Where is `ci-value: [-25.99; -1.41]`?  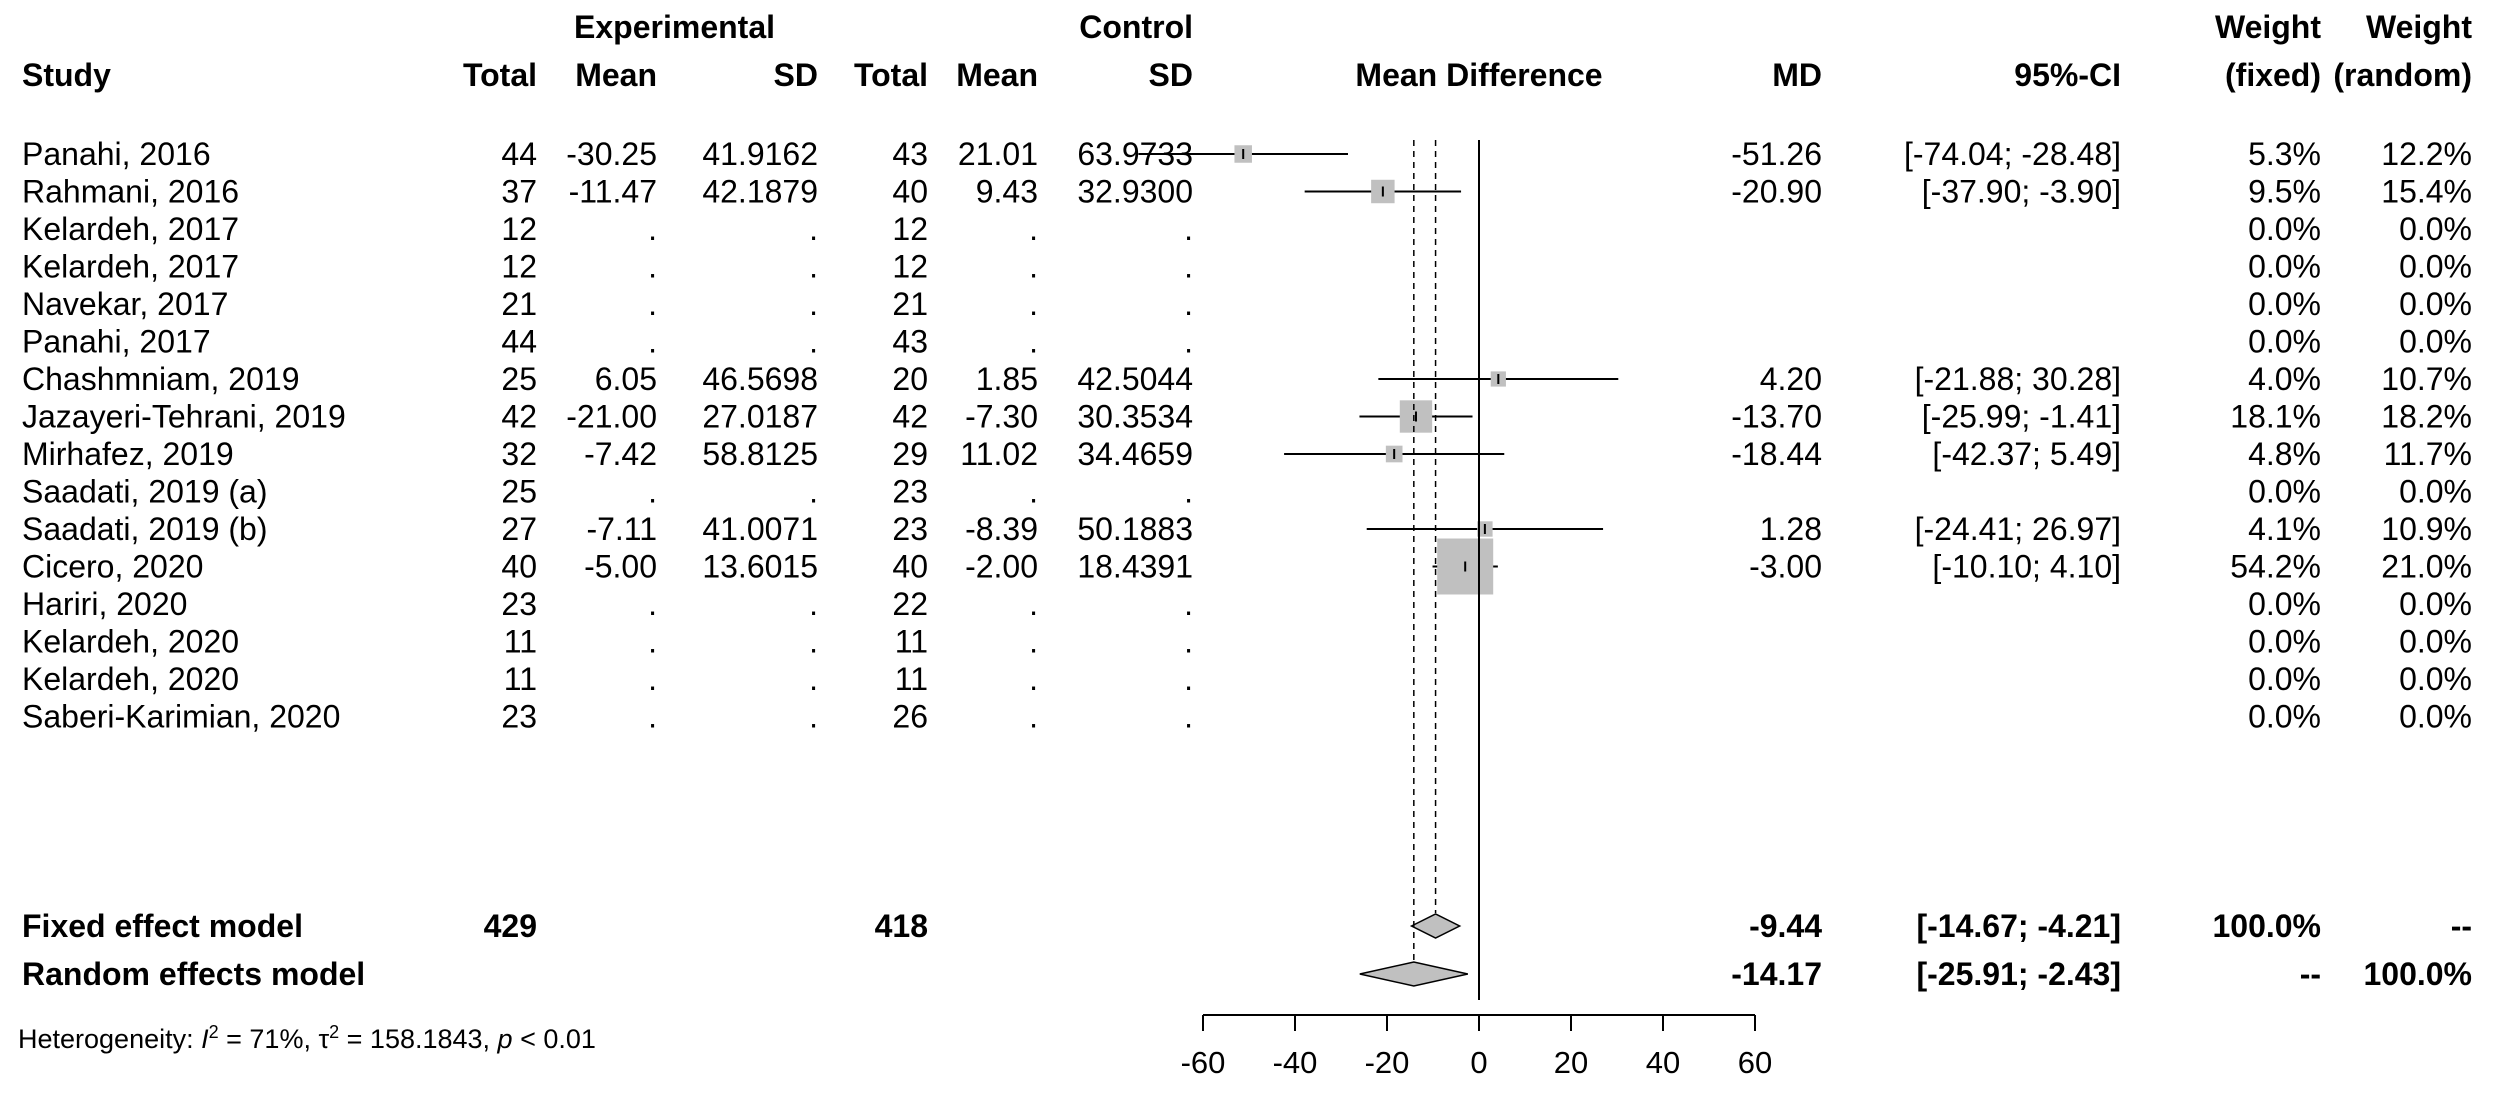
ci-value: [-25.99; -1.41] is located at coordinates (2021, 417).